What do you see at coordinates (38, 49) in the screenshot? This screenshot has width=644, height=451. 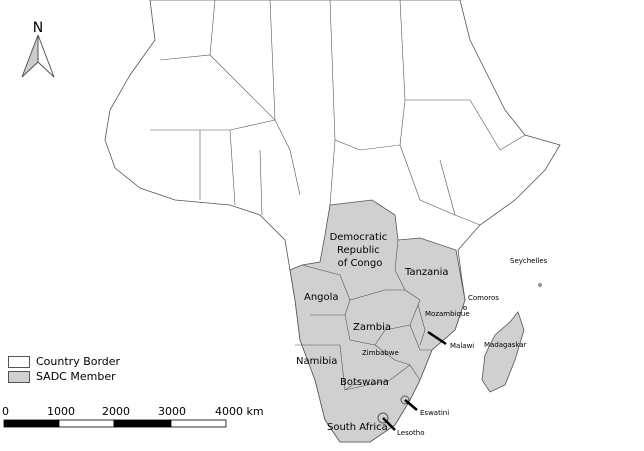 I see `north-arrow-icon: N` at bounding box center [38, 49].